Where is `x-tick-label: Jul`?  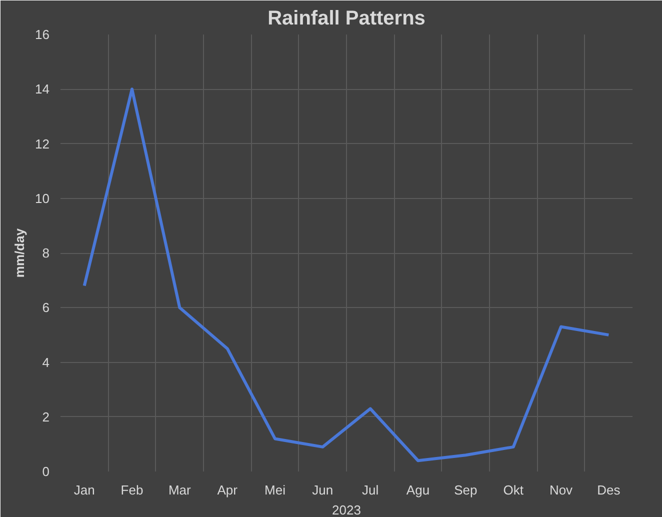 x-tick-label: Jul is located at coordinates (370, 490).